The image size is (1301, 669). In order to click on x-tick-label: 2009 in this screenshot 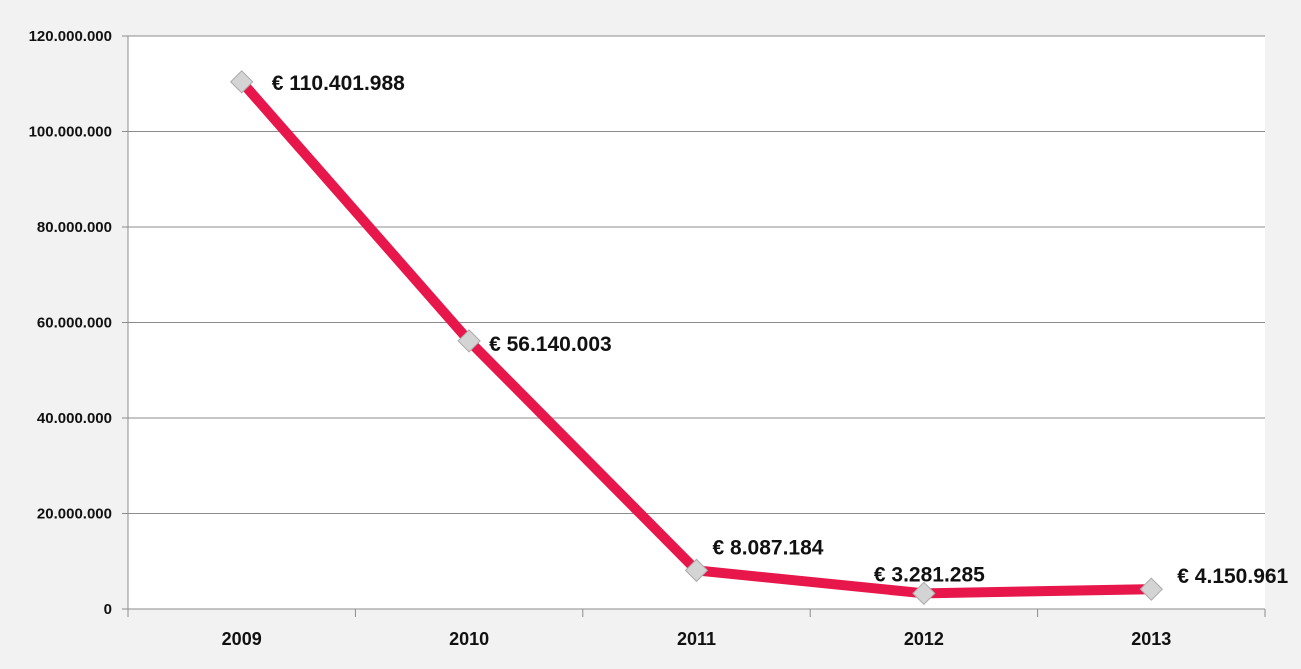, I will do `click(242, 639)`.